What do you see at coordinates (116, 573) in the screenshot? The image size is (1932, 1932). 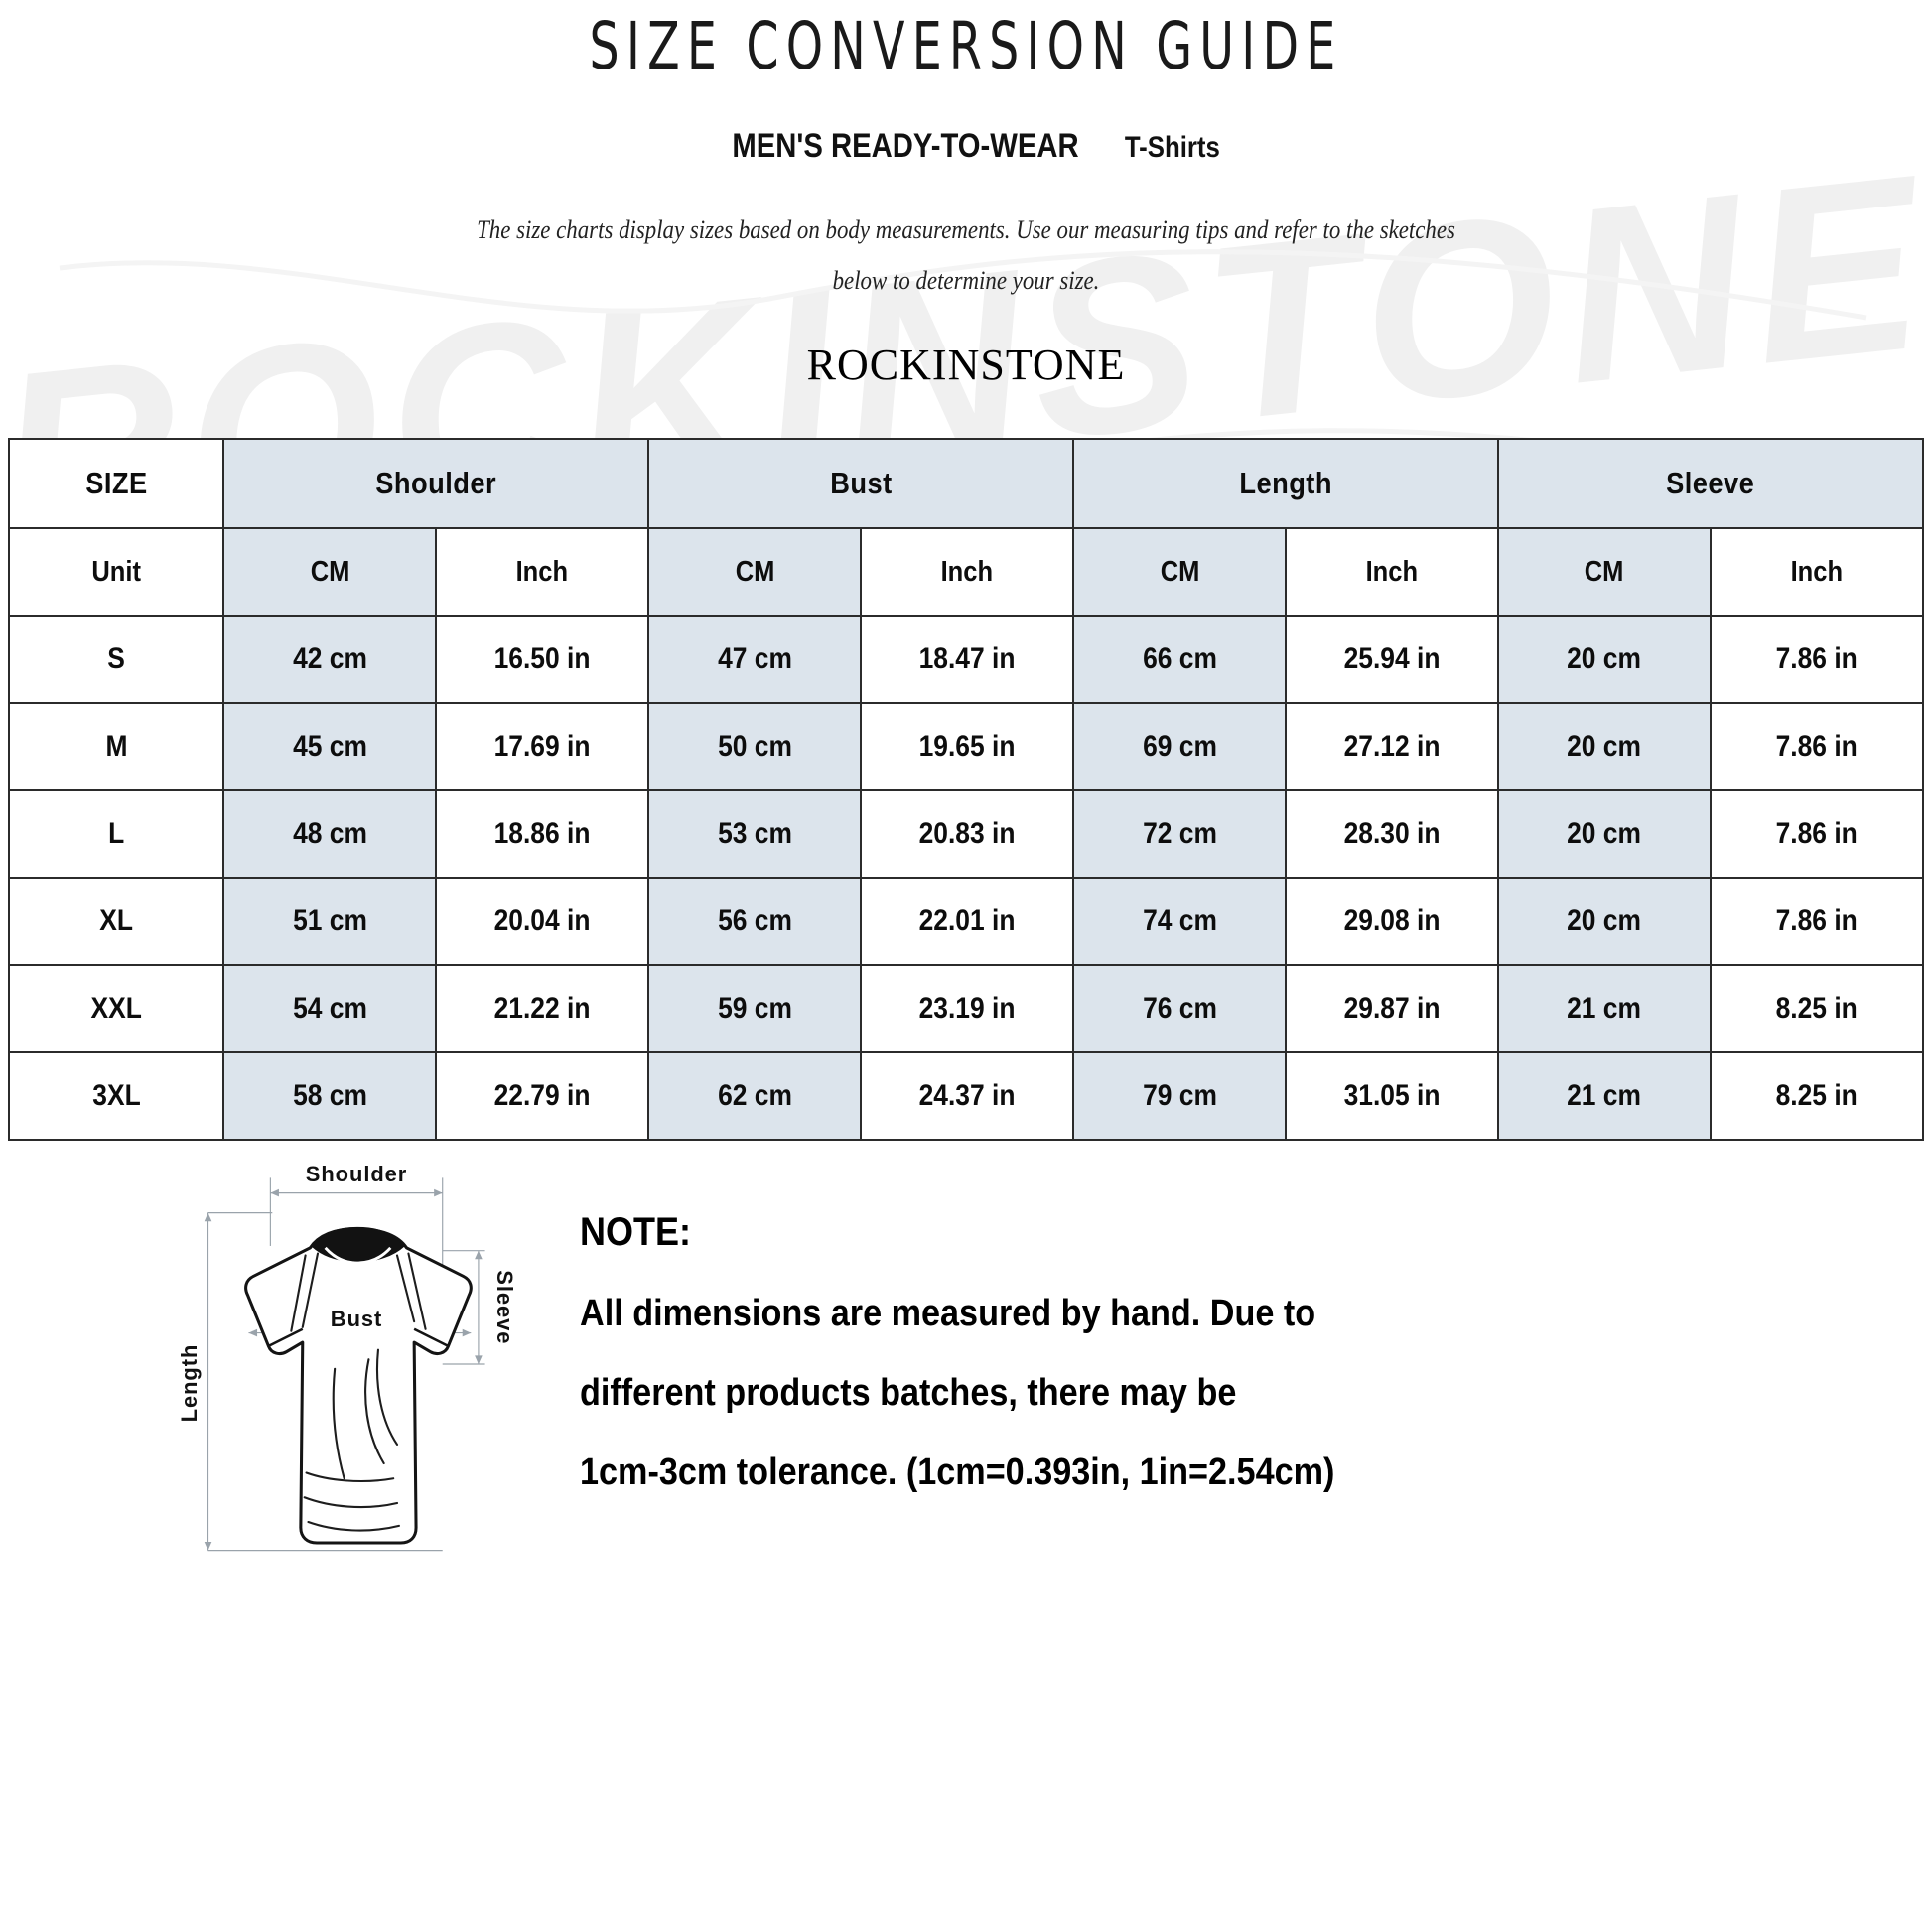 I see `unit-label: Unit` at bounding box center [116, 573].